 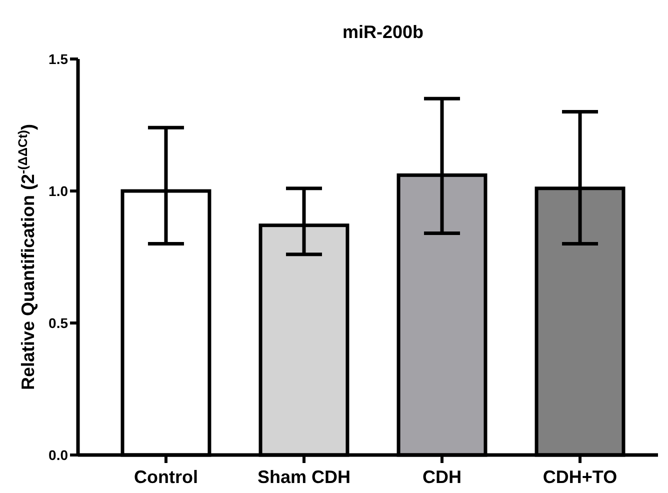 What do you see at coordinates (442, 477) in the screenshot?
I see `x-tick-label: CDH` at bounding box center [442, 477].